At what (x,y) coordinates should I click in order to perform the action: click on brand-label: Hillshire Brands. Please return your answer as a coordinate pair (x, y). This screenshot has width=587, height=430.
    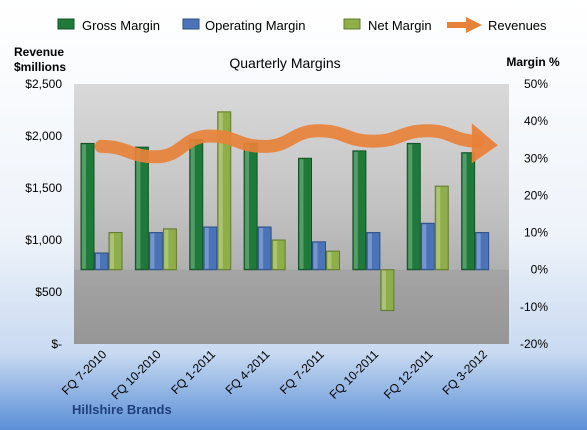
    Looking at the image, I should click on (122, 409).